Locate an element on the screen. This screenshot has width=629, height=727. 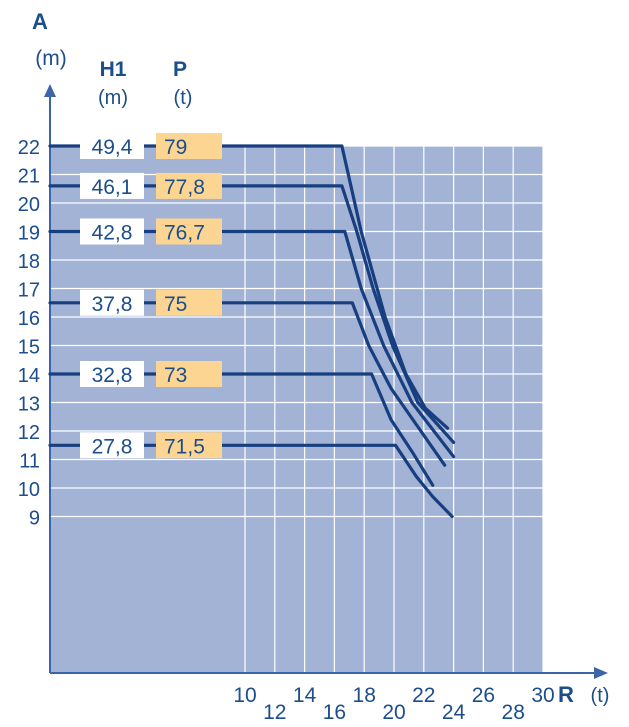
x-axis-title: R is located at coordinates (566, 694).